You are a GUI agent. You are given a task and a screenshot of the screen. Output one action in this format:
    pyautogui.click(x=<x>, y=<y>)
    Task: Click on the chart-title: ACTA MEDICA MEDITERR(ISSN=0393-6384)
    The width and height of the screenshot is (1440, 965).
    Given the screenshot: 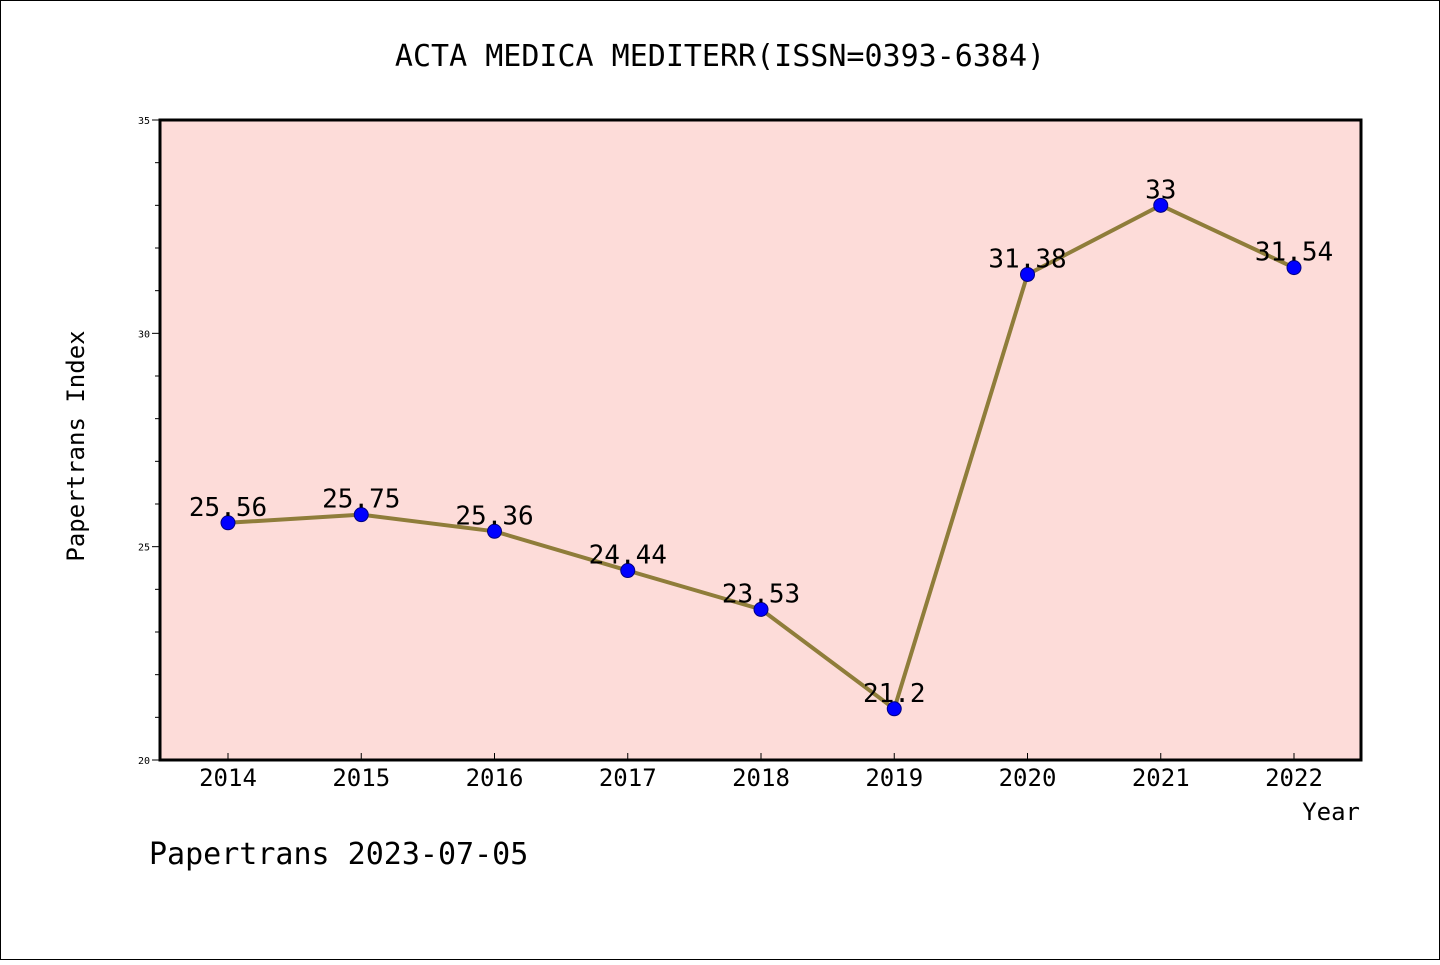 What is the action you would take?
    pyautogui.click(x=720, y=56)
    